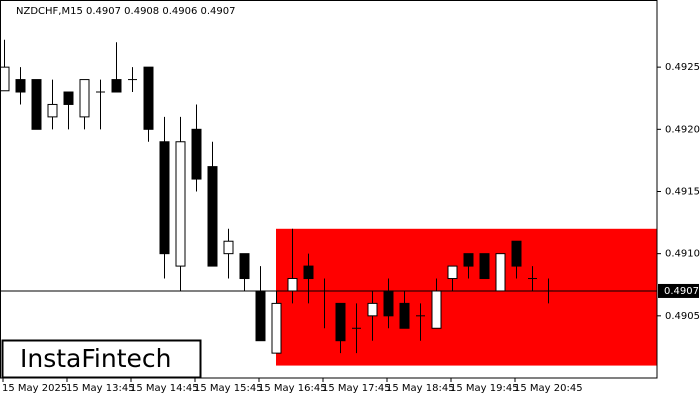  What do you see at coordinates (681, 291) in the screenshot?
I see `last-price-label: 0.4907` at bounding box center [681, 291].